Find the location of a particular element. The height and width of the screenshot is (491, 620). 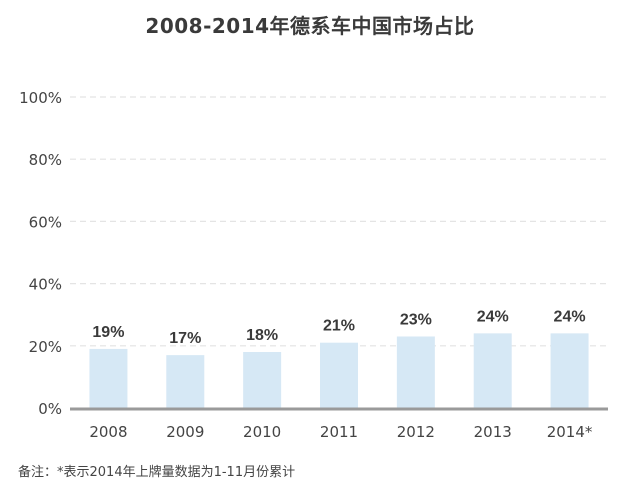

footnote: 备注：*表示2014年上牌量数据为1-11月份累计 is located at coordinates (157, 472).